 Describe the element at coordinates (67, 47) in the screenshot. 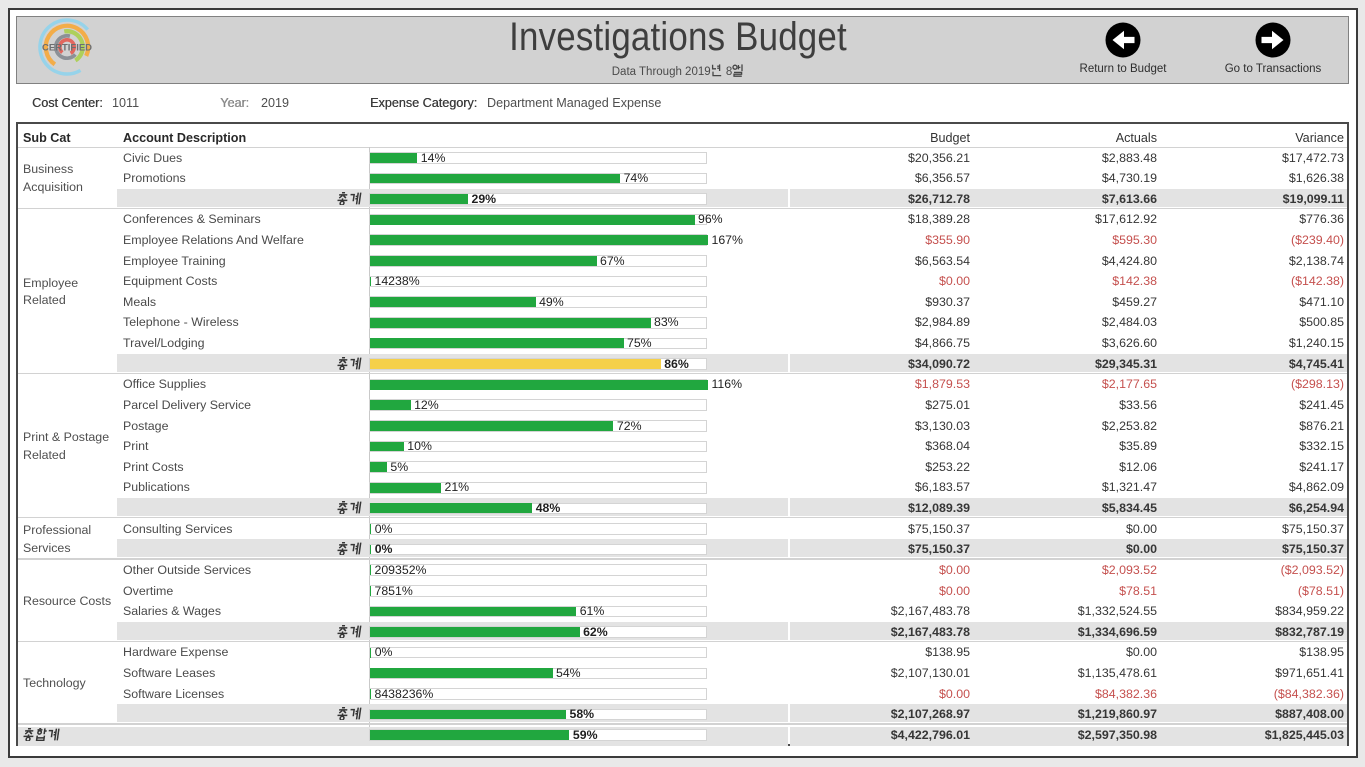

I see `svg-text: CERTIFIED` at that location.